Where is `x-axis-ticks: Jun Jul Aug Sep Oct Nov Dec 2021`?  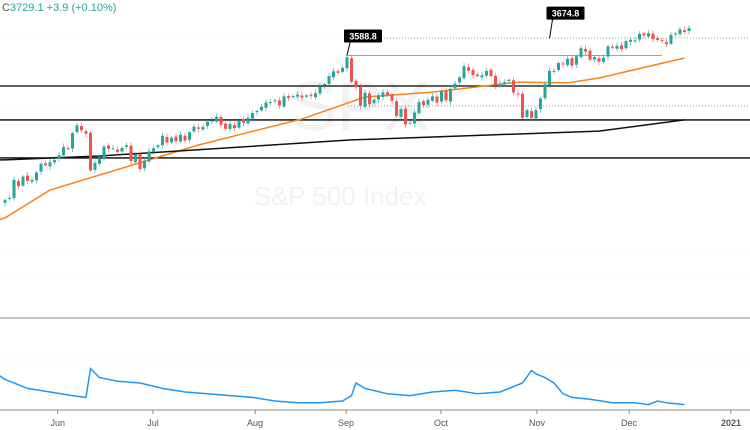 x-axis-ticks: Jun Jul Aug Sep Oct Nov Dec 2021 is located at coordinates (395, 419).